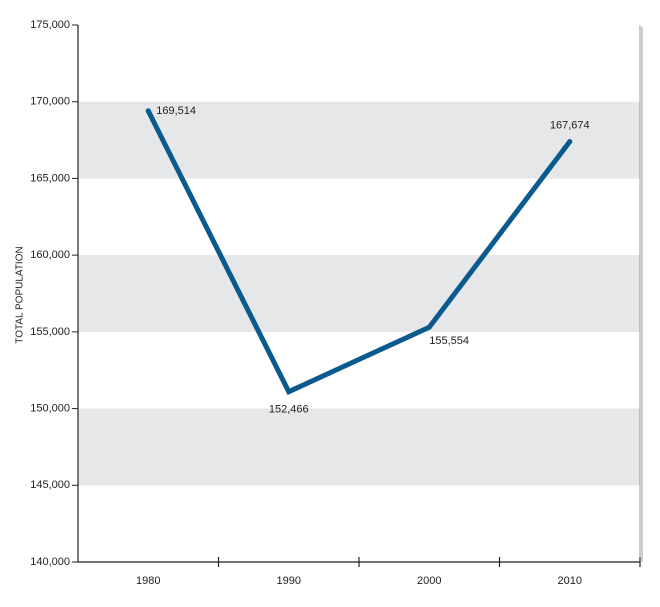 This screenshot has height=607, width=660. Describe the element at coordinates (50, 562) in the screenshot. I see `y-tick-label: 140,000` at that location.